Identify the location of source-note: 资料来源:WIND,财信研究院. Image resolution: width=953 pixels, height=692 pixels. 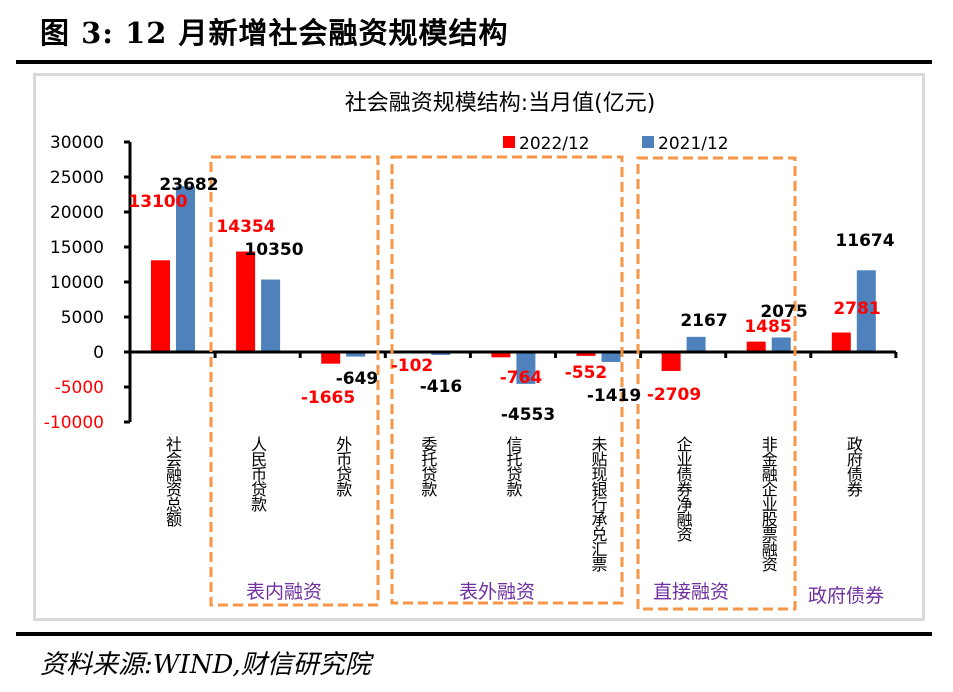
(205, 665).